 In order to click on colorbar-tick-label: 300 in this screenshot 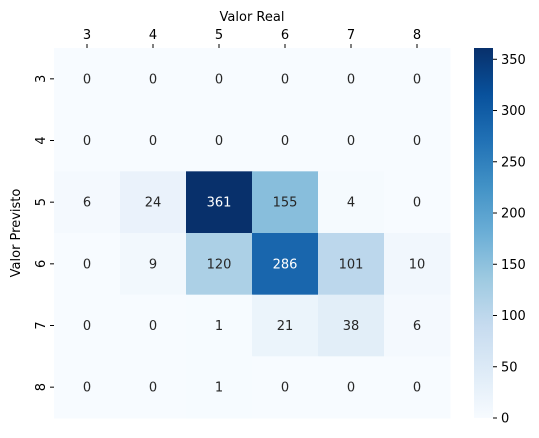, I will do `click(513, 111)`.